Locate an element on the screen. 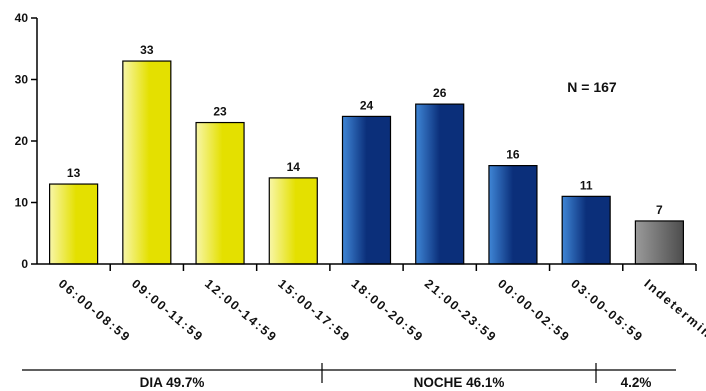 This screenshot has width=706, height=391. data-label: 16 is located at coordinates (513, 155).